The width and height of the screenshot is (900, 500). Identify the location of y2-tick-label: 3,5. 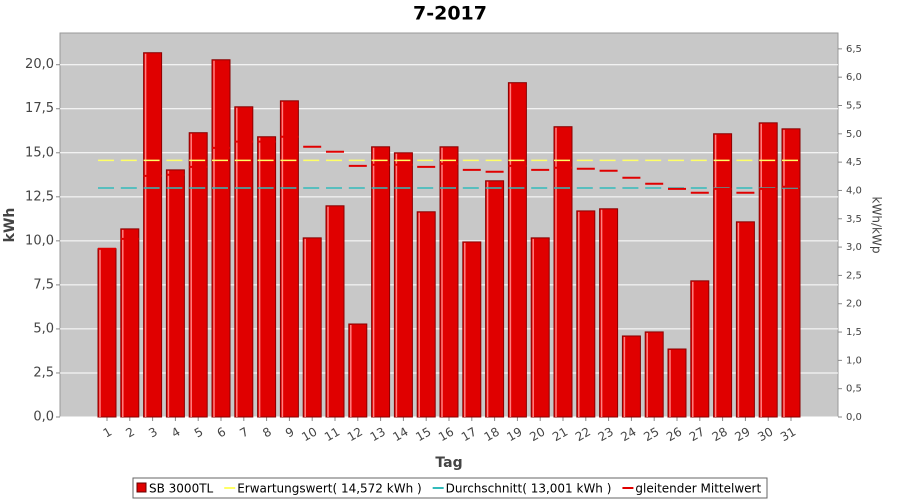
(854, 219).